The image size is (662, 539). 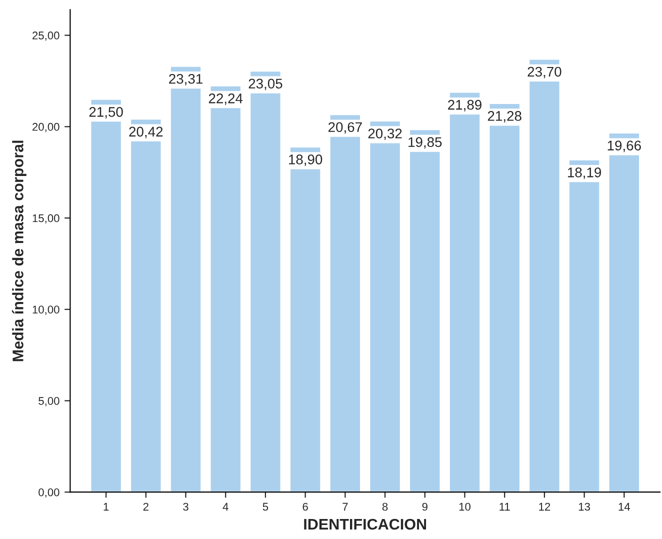 What do you see at coordinates (106, 506) in the screenshot?
I see `x-tick-label: 1` at bounding box center [106, 506].